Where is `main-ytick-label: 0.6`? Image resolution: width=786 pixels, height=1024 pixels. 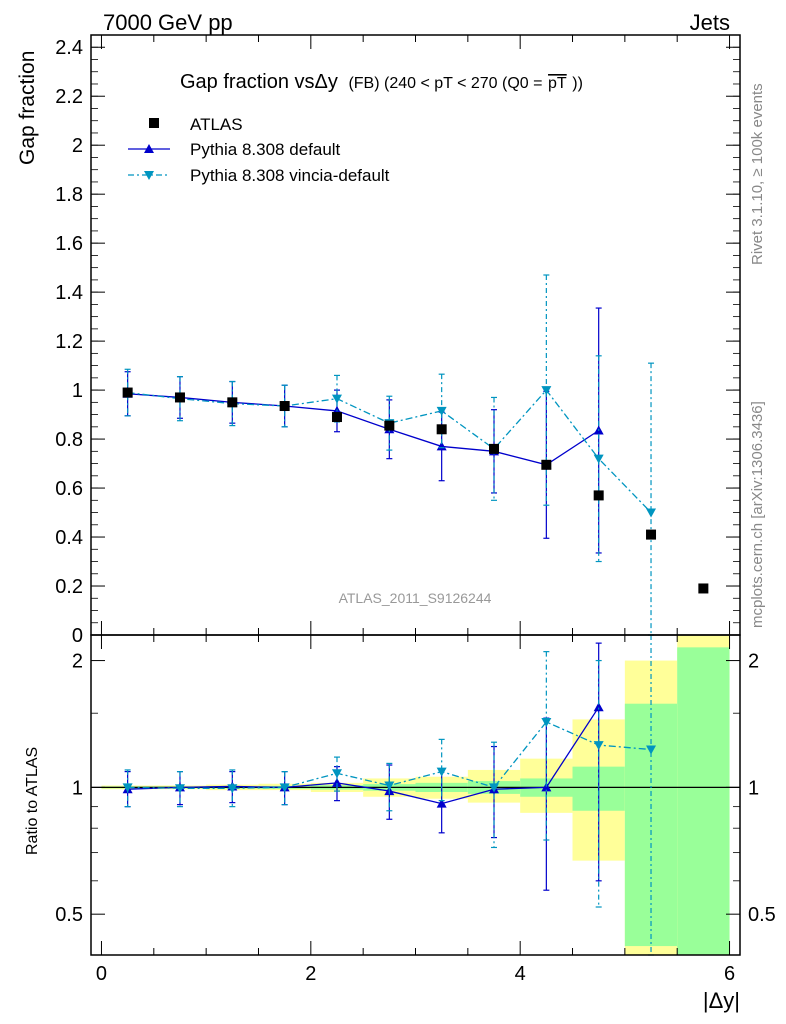
main-ytick-label: 0.6 is located at coordinates (69, 489).